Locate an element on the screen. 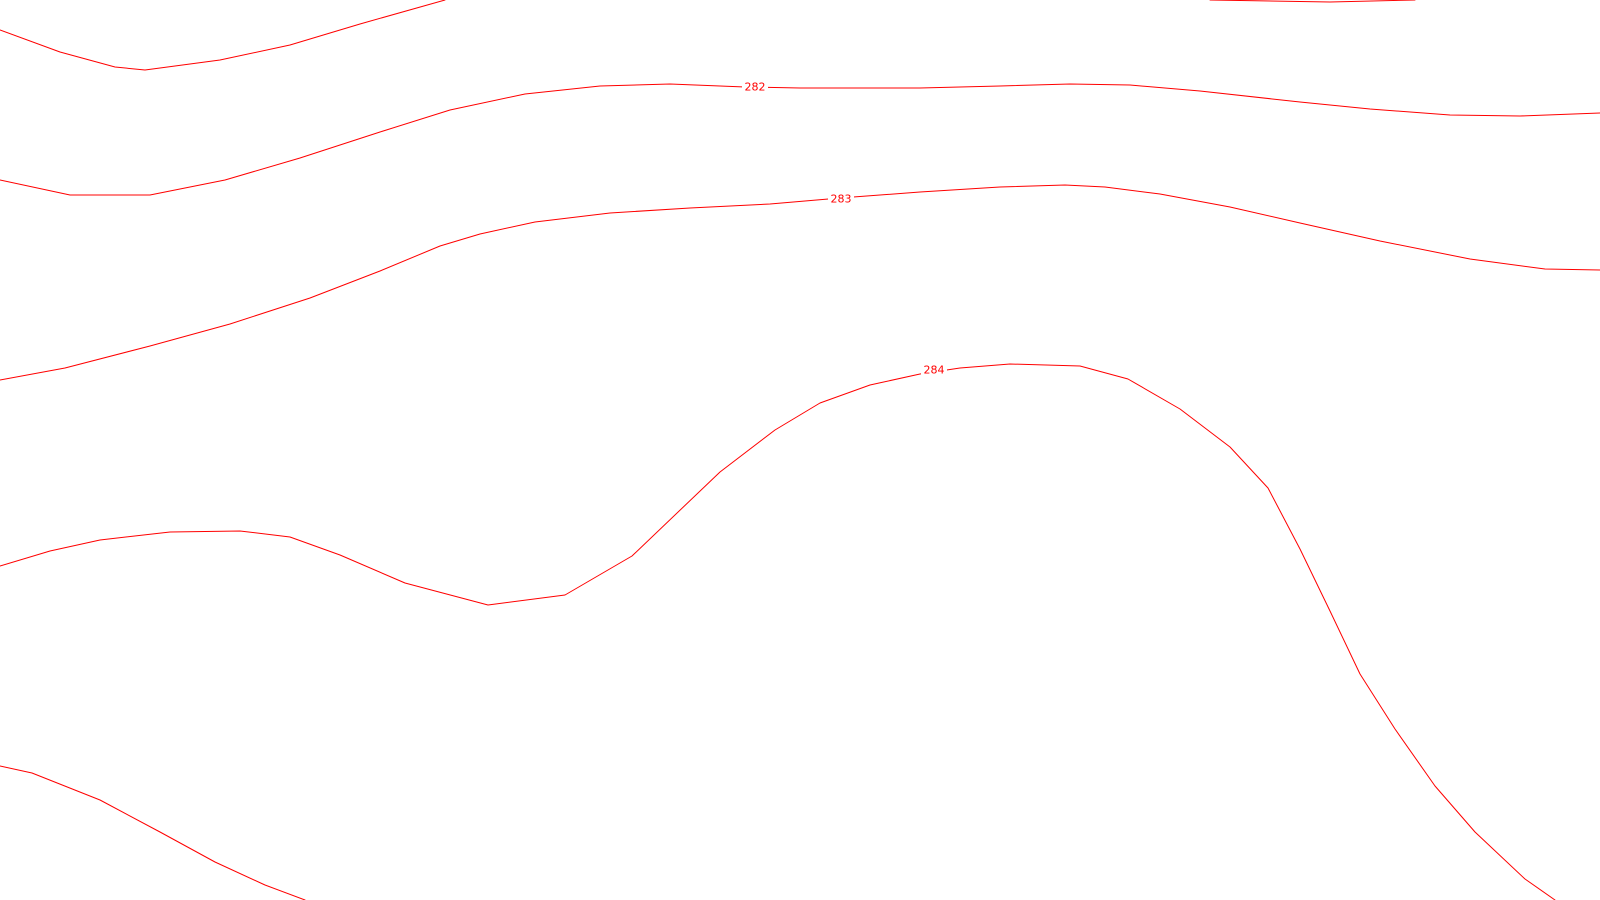 The height and width of the screenshot is (900, 1600). contour-284-label-gap is located at coordinates (934, 370).